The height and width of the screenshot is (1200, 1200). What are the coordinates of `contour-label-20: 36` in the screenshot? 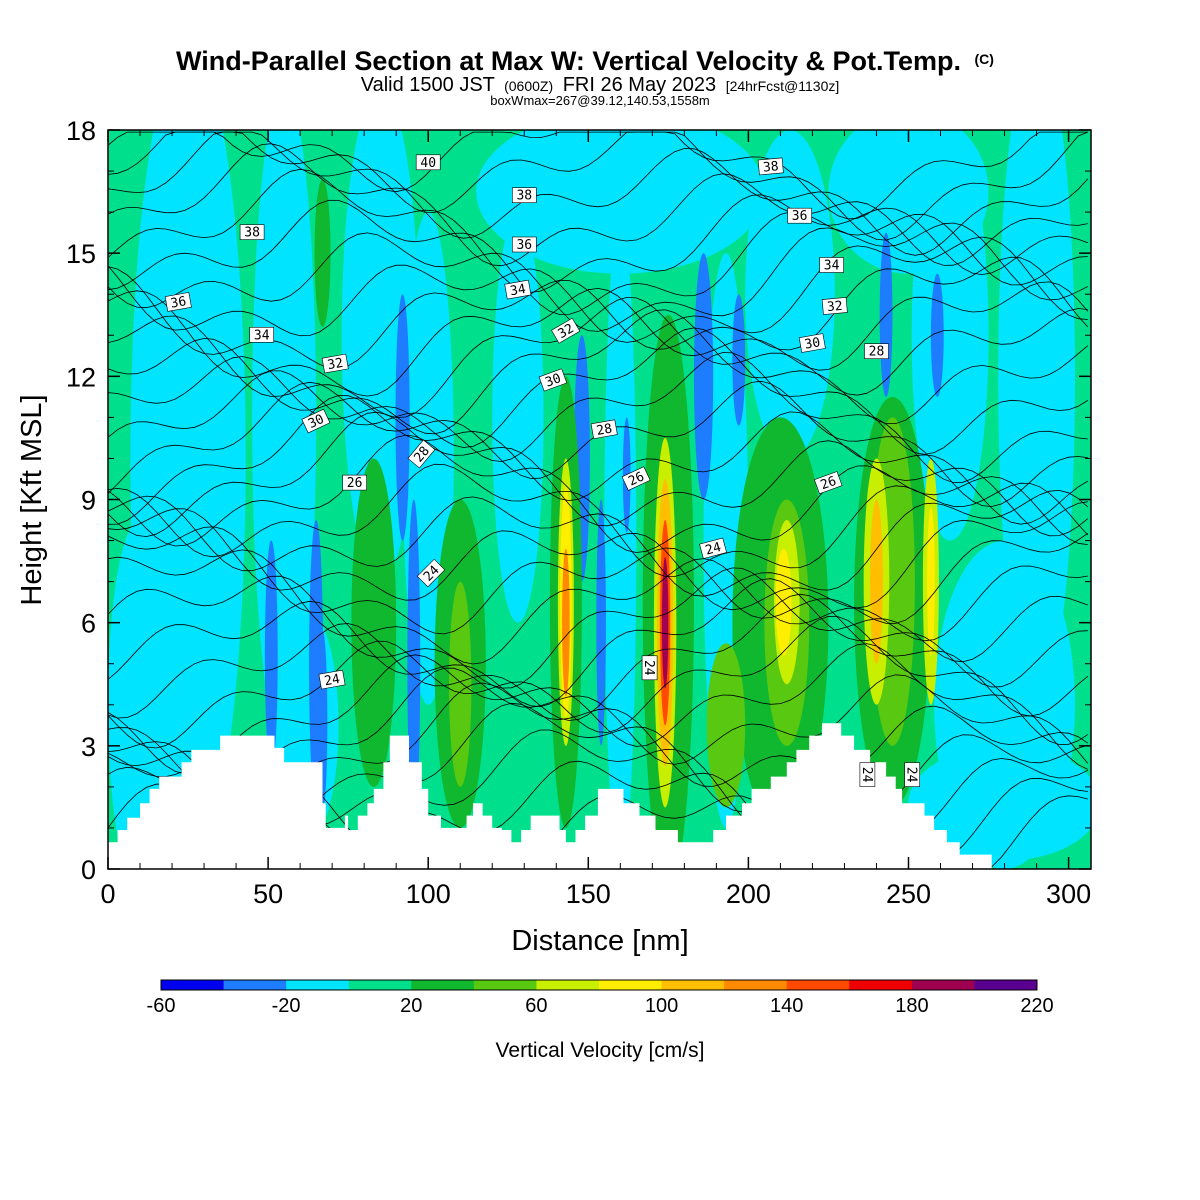 It's located at (799, 215).